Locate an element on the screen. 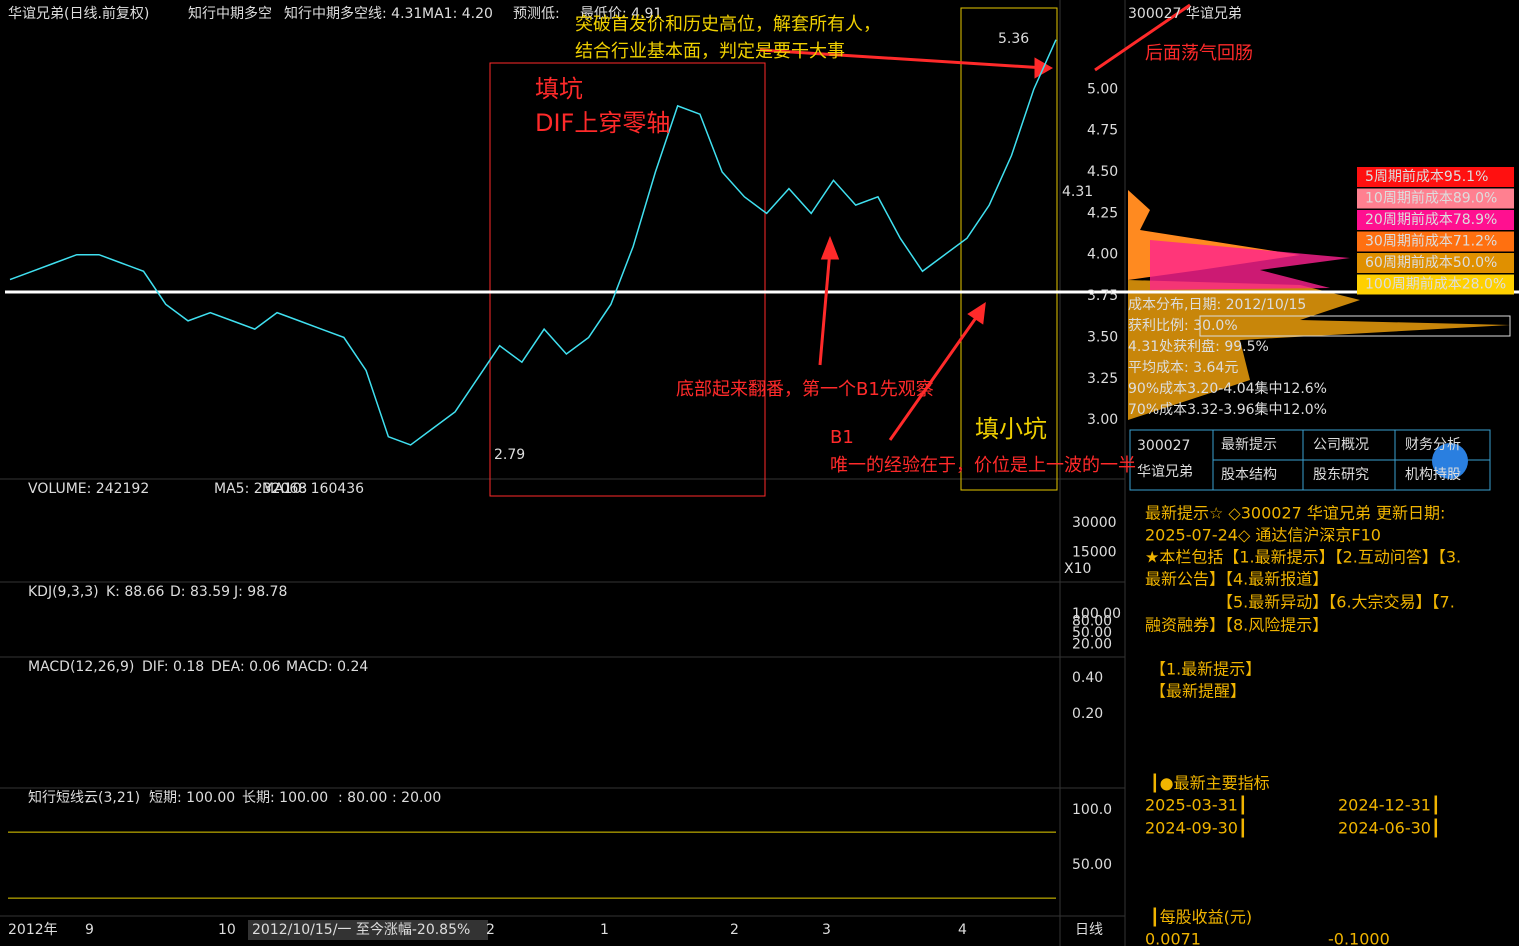 The image size is (1519, 946). x-axis-label: 9 is located at coordinates (89, 930).